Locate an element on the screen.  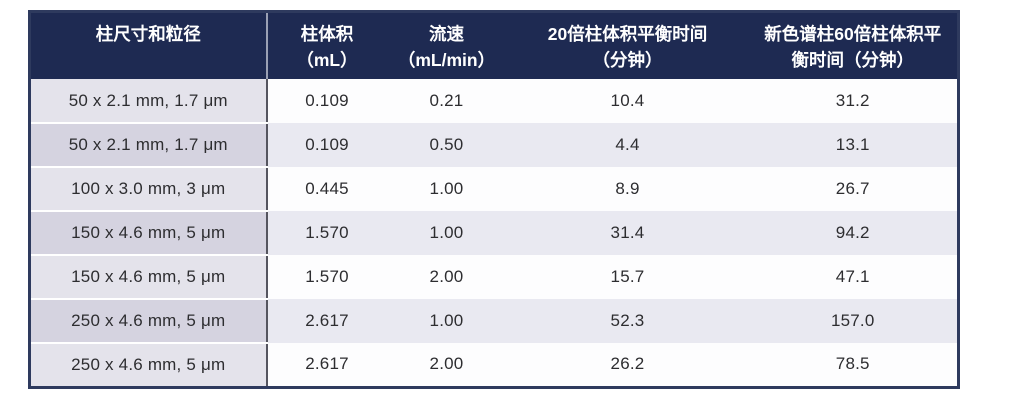
table-row: 150 x 4.6 mm, 5 μm 1.570 2.00 15.7 47.1 is located at coordinates (494, 277).